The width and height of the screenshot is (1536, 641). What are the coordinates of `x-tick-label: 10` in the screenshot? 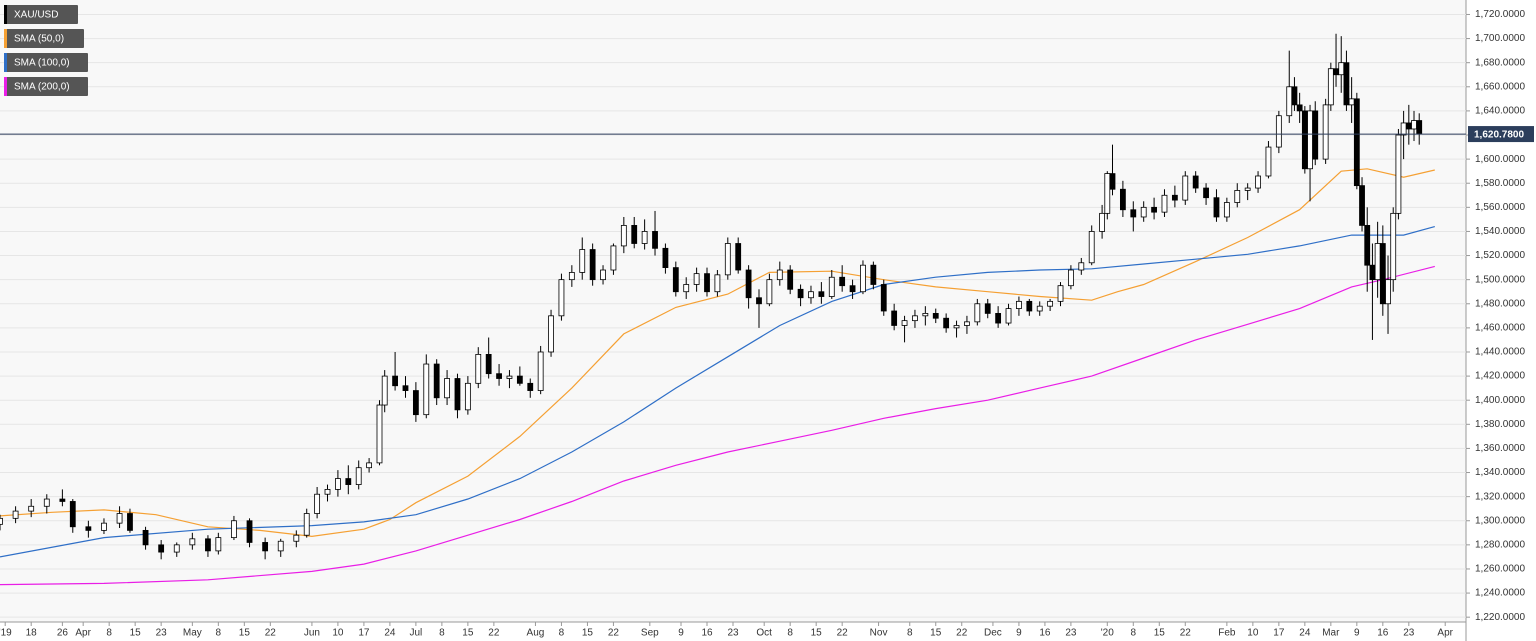 It's located at (338, 633).